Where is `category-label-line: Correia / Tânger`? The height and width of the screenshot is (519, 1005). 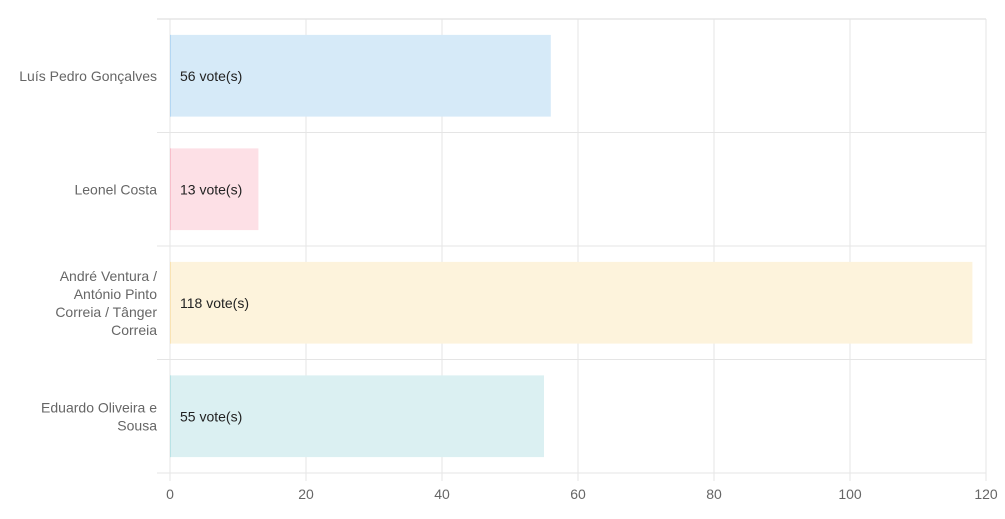 category-label-line: Correia / Tânger is located at coordinates (106, 312).